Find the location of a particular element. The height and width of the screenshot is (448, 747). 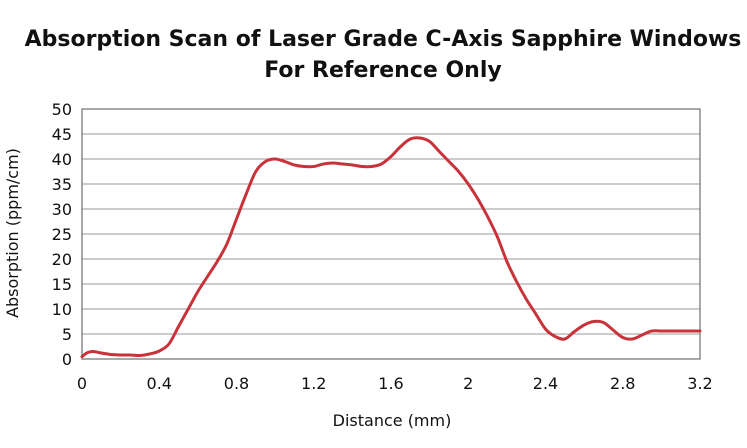

y-axis-label: Absorption (ppm/cm) is located at coordinates (12, 233).